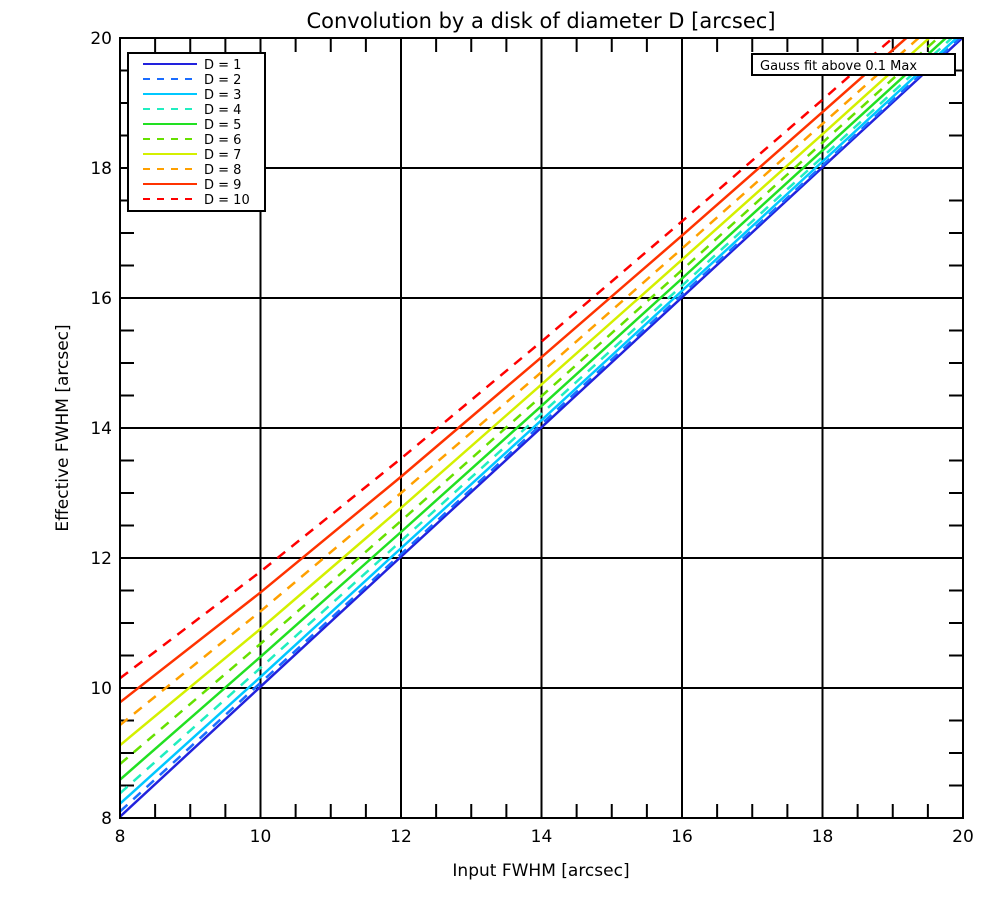 The image size is (1000, 900). Describe the element at coordinates (63, 427) in the screenshot. I see `y-axis-label: Effective FWHM [arcsec]` at that location.